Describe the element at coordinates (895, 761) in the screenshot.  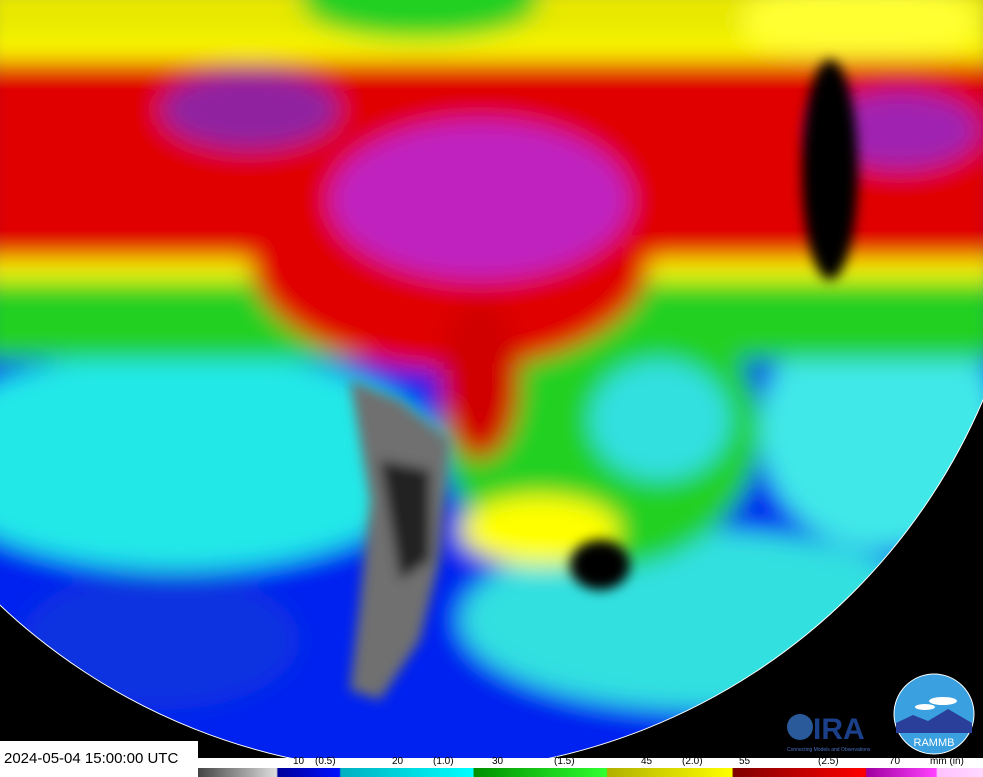
I see `colorbar-label: 70` at that location.